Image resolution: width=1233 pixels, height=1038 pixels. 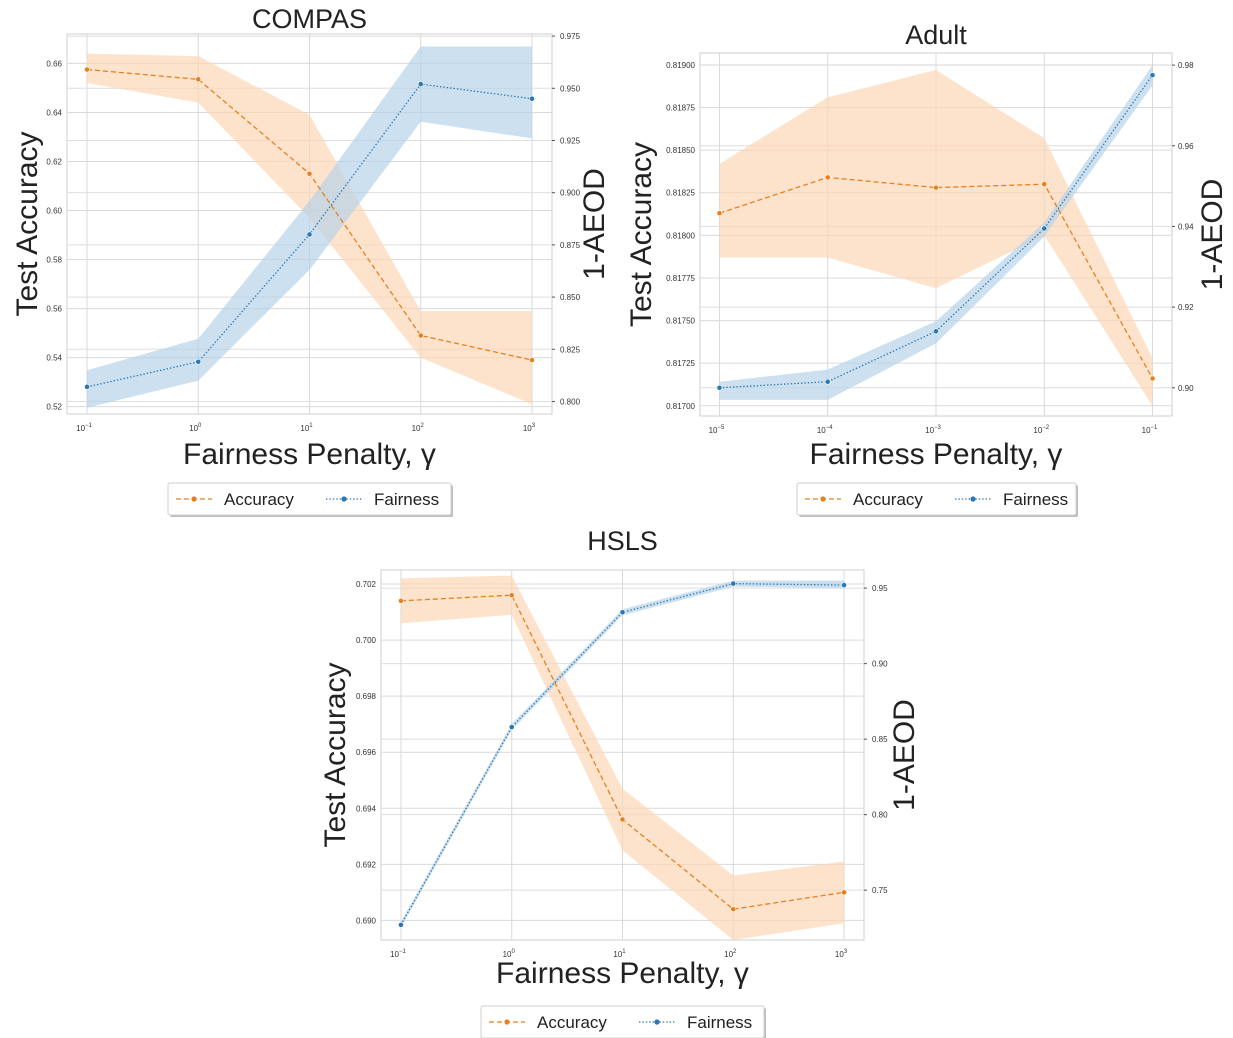 What do you see at coordinates (570, 349) in the screenshot?
I see `y2-tick-label: 0.825` at bounding box center [570, 349].